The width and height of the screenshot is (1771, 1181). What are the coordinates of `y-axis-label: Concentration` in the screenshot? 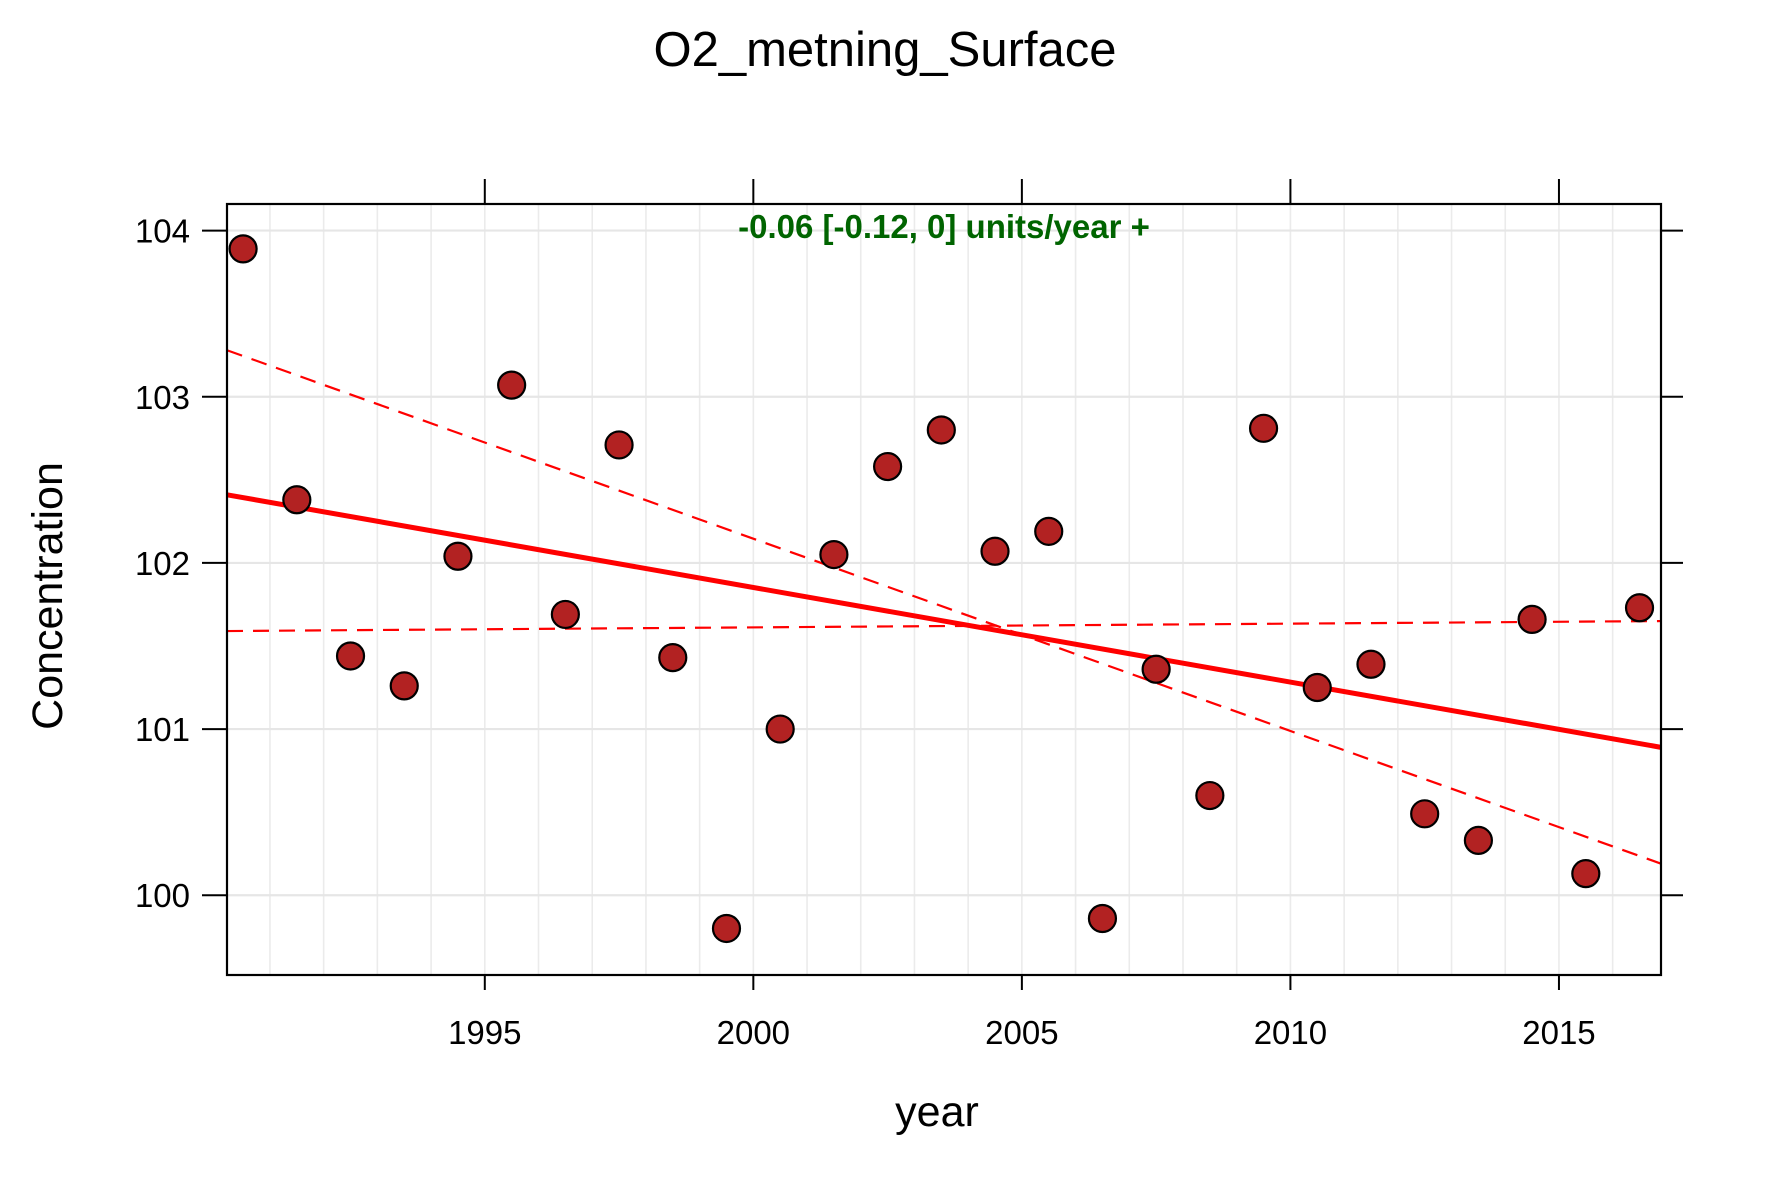 It's located at (48, 596).